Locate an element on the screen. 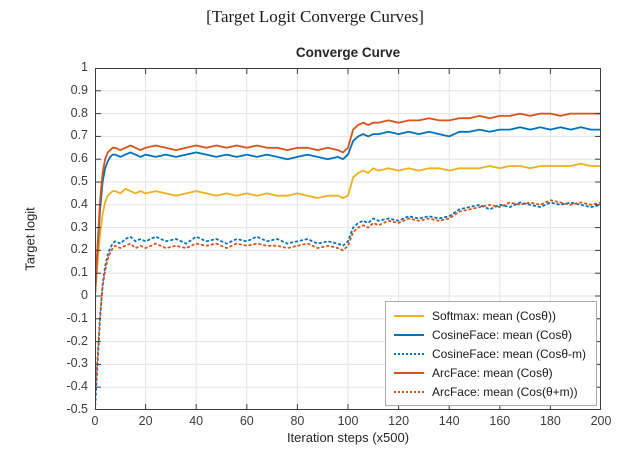  legend-row: CosineFace: mean (Cosθ-m) is located at coordinates (489, 353).